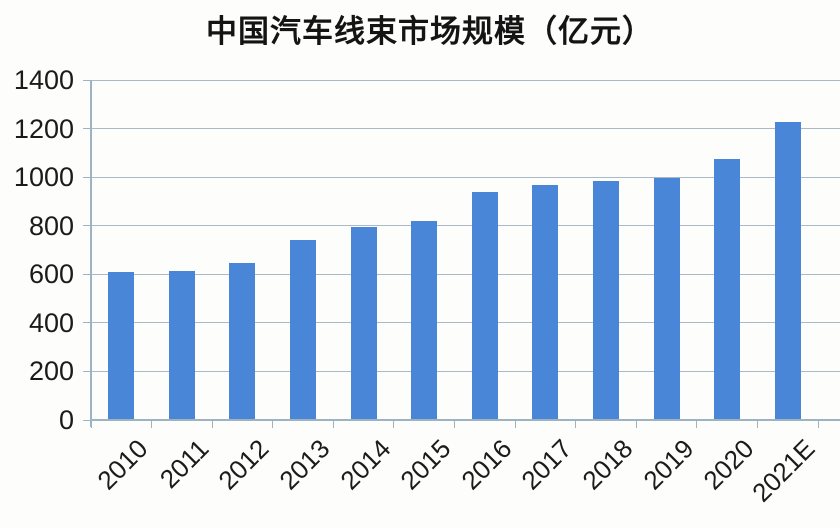 This screenshot has width=840, height=528. I want to click on bar-2020, so click(727, 289).